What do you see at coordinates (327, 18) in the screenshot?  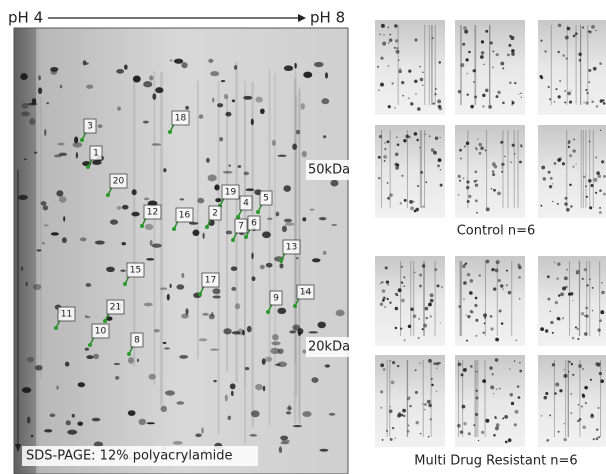 I see `ph-right: pH 8` at bounding box center [327, 18].